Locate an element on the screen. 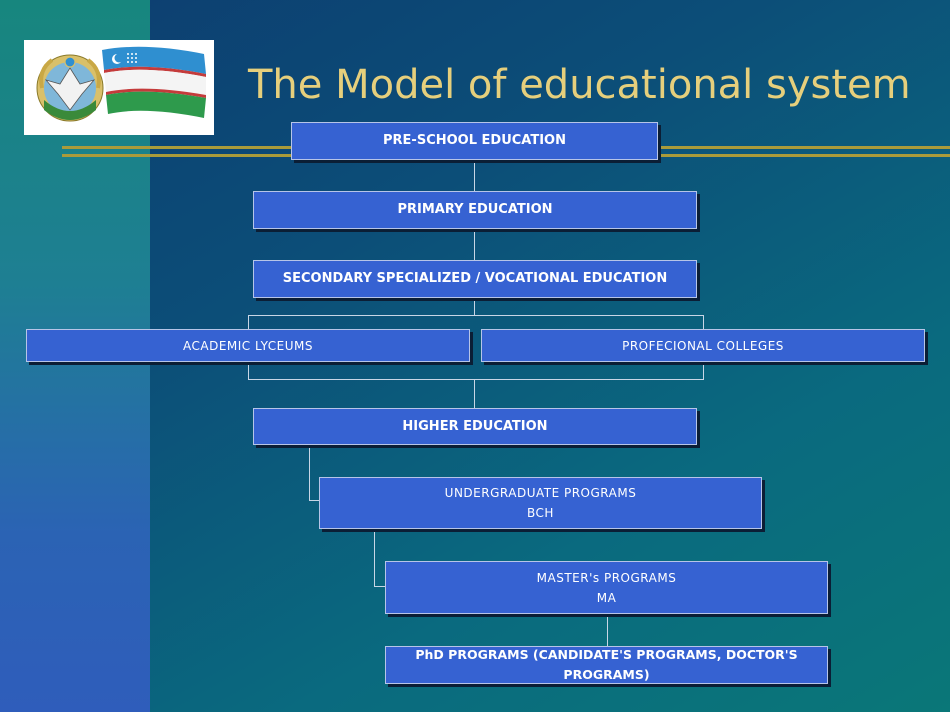 Image resolution: width=950 pixels, height=712 pixels. emblem-logo is located at coordinates (119, 87).